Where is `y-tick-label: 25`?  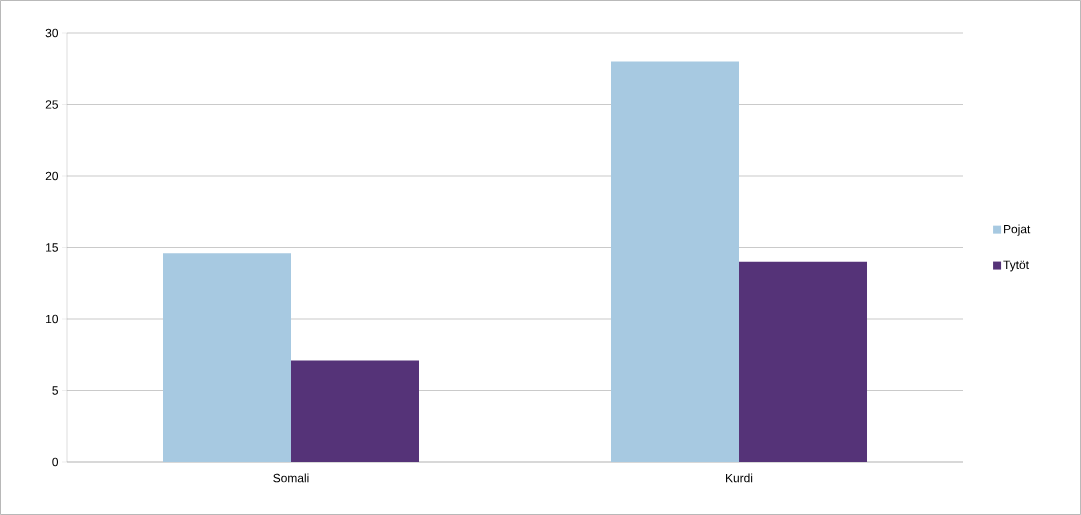 y-tick-label: 25 is located at coordinates (51, 104).